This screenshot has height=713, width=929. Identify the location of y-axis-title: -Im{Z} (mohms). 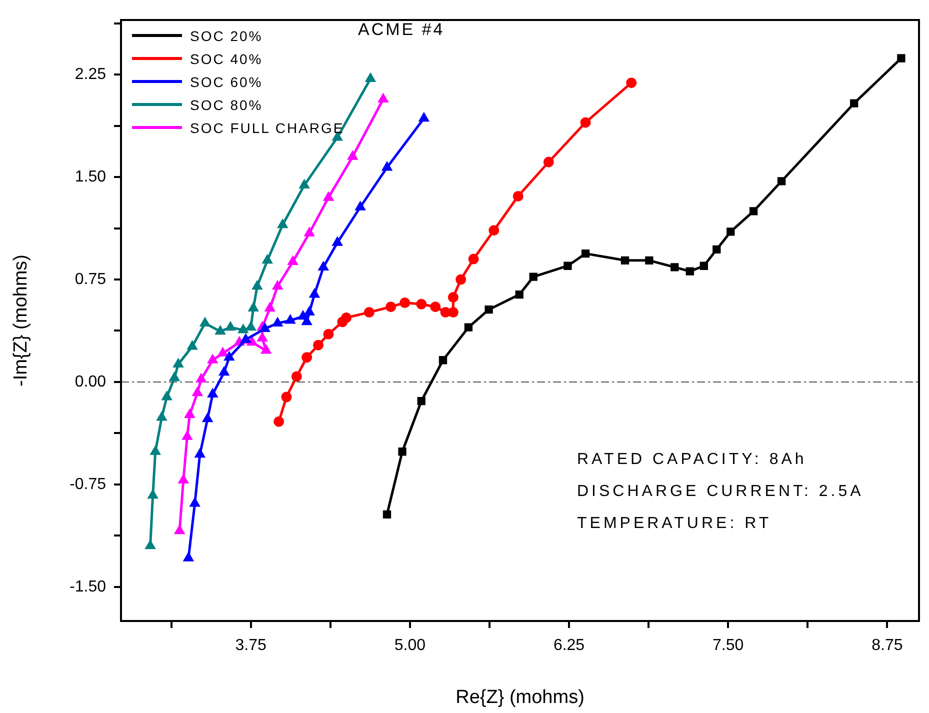
(21, 320).